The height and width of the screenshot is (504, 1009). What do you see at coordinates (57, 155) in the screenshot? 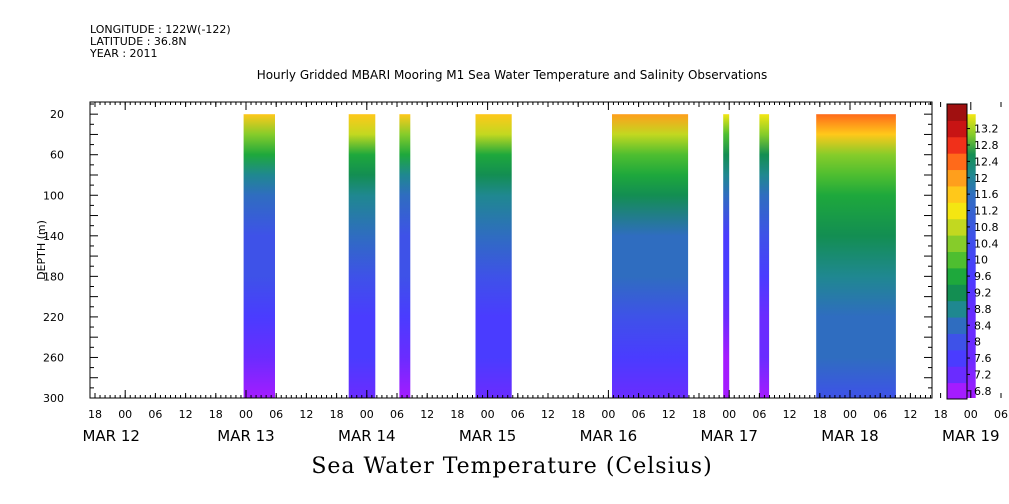
I see `y-tick-label: 60` at bounding box center [57, 155].